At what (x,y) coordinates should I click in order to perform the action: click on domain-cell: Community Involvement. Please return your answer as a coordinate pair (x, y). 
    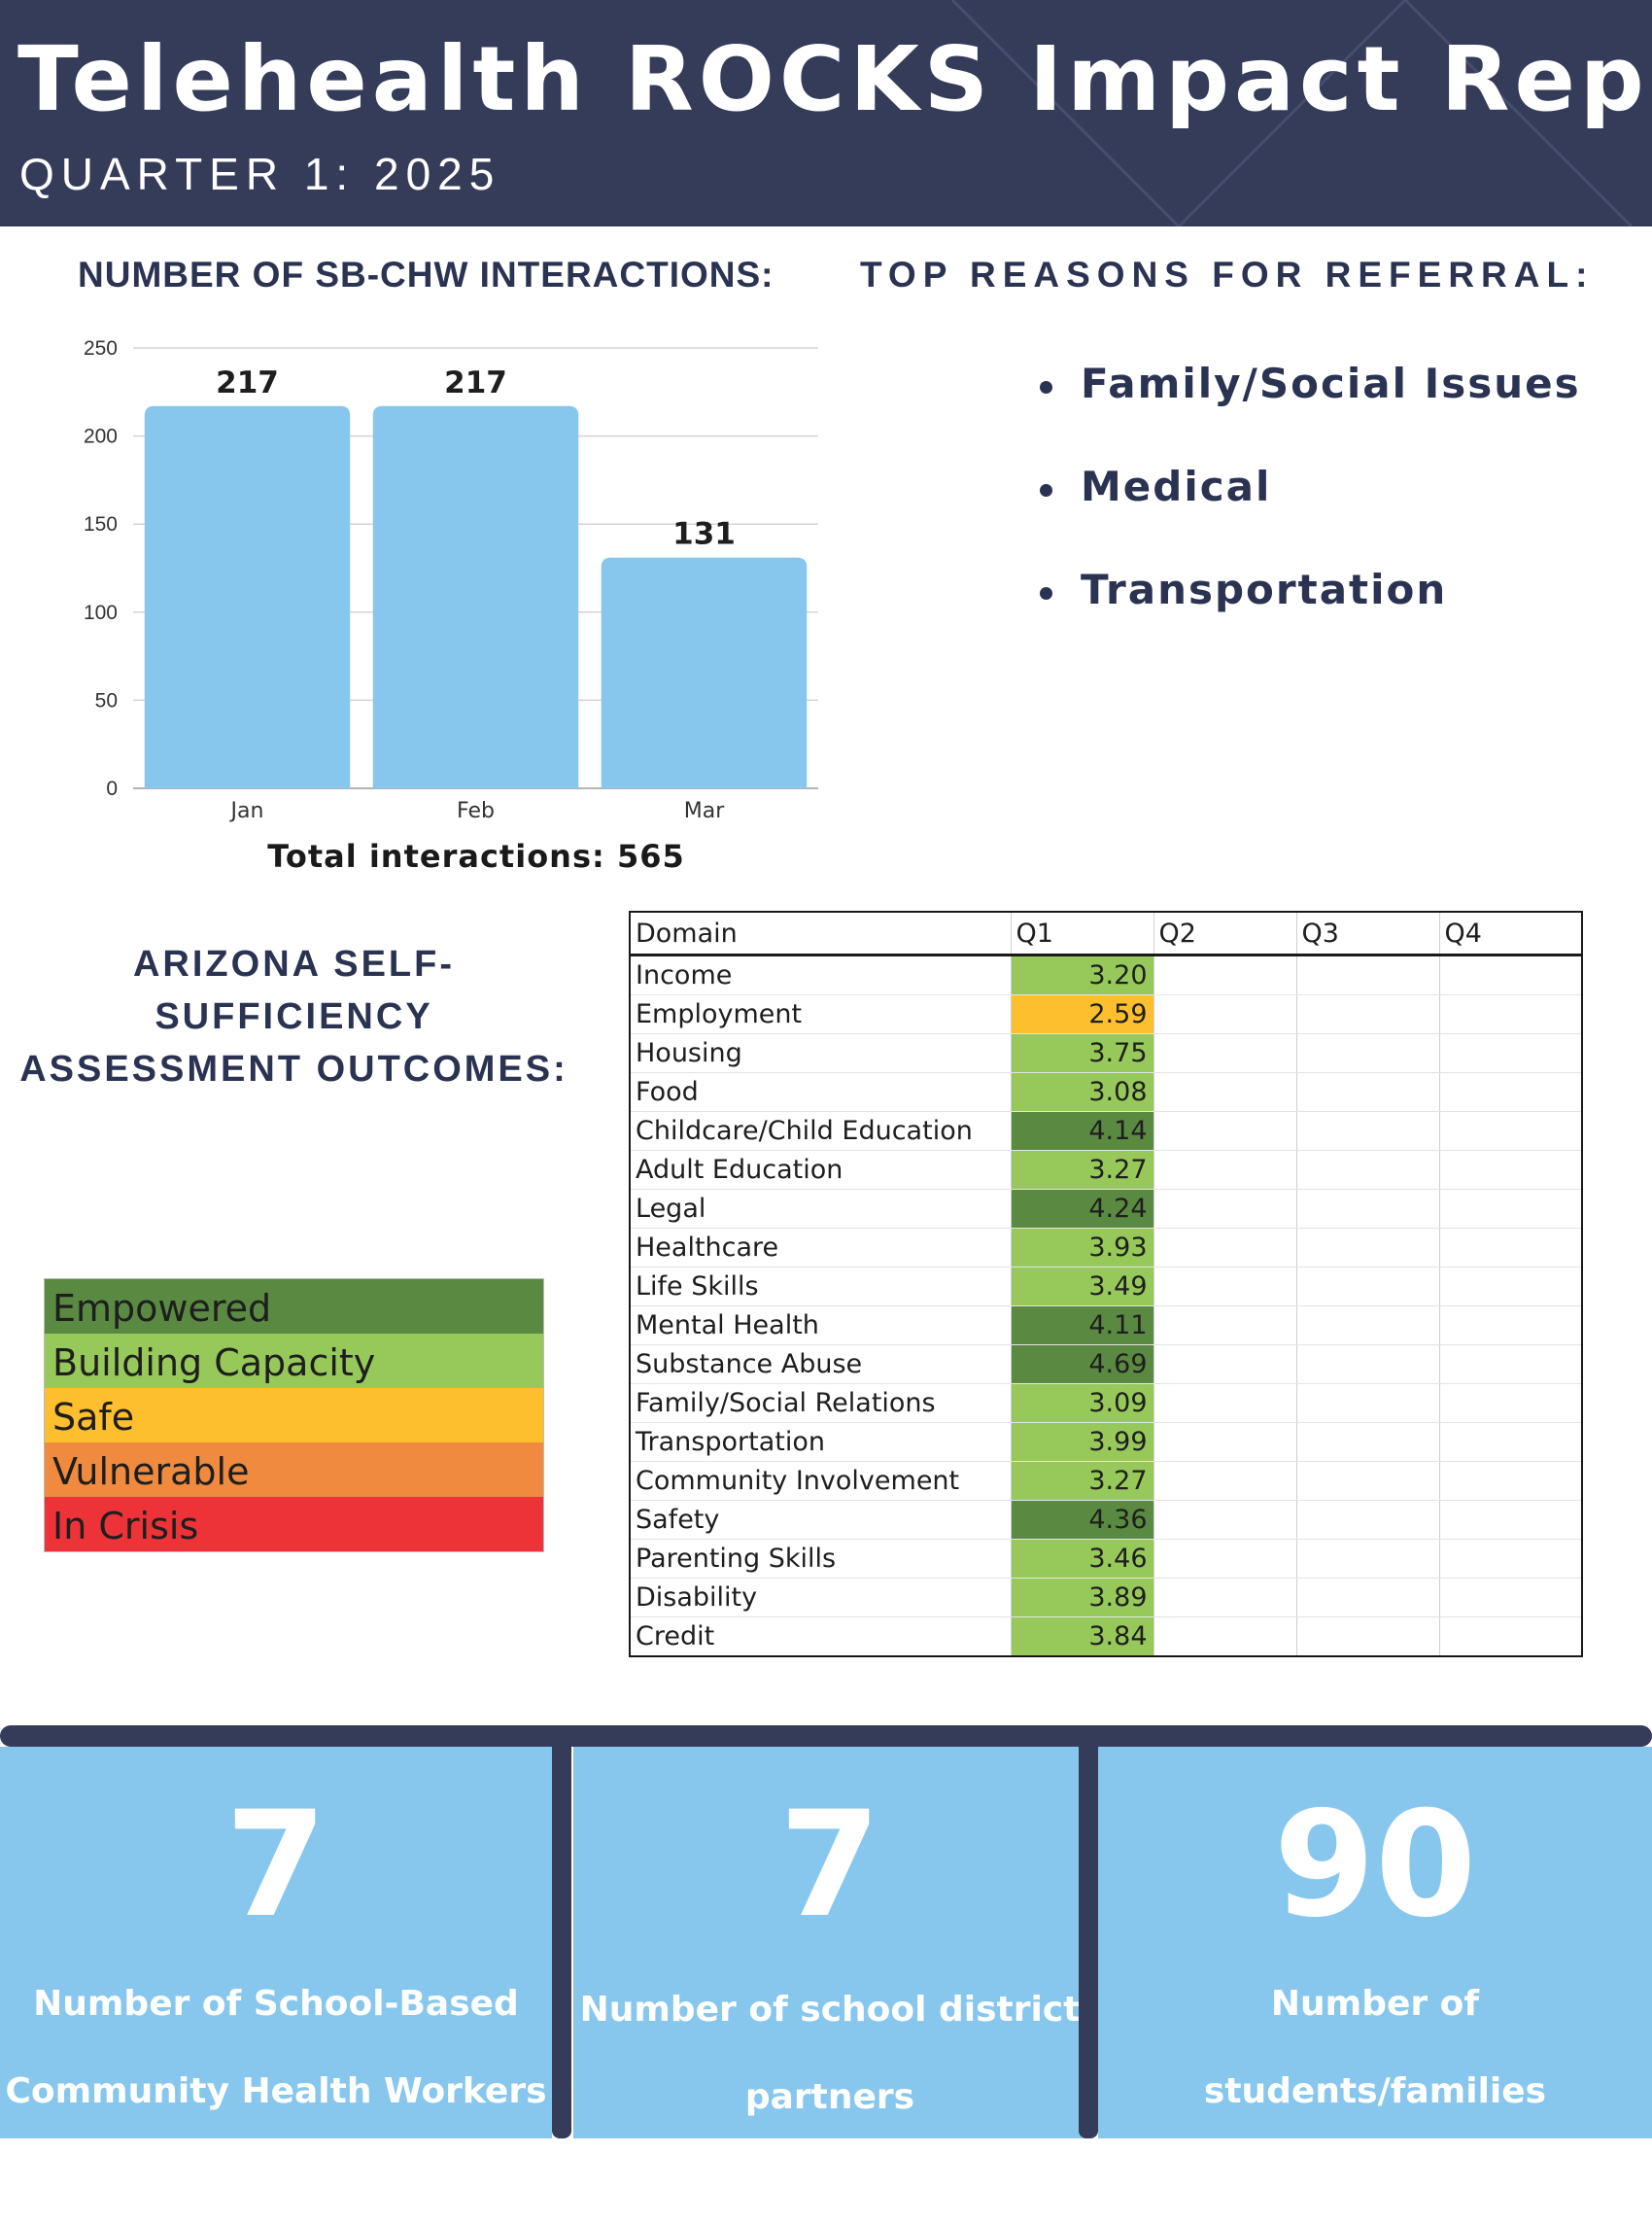
    Looking at the image, I should click on (821, 1481).